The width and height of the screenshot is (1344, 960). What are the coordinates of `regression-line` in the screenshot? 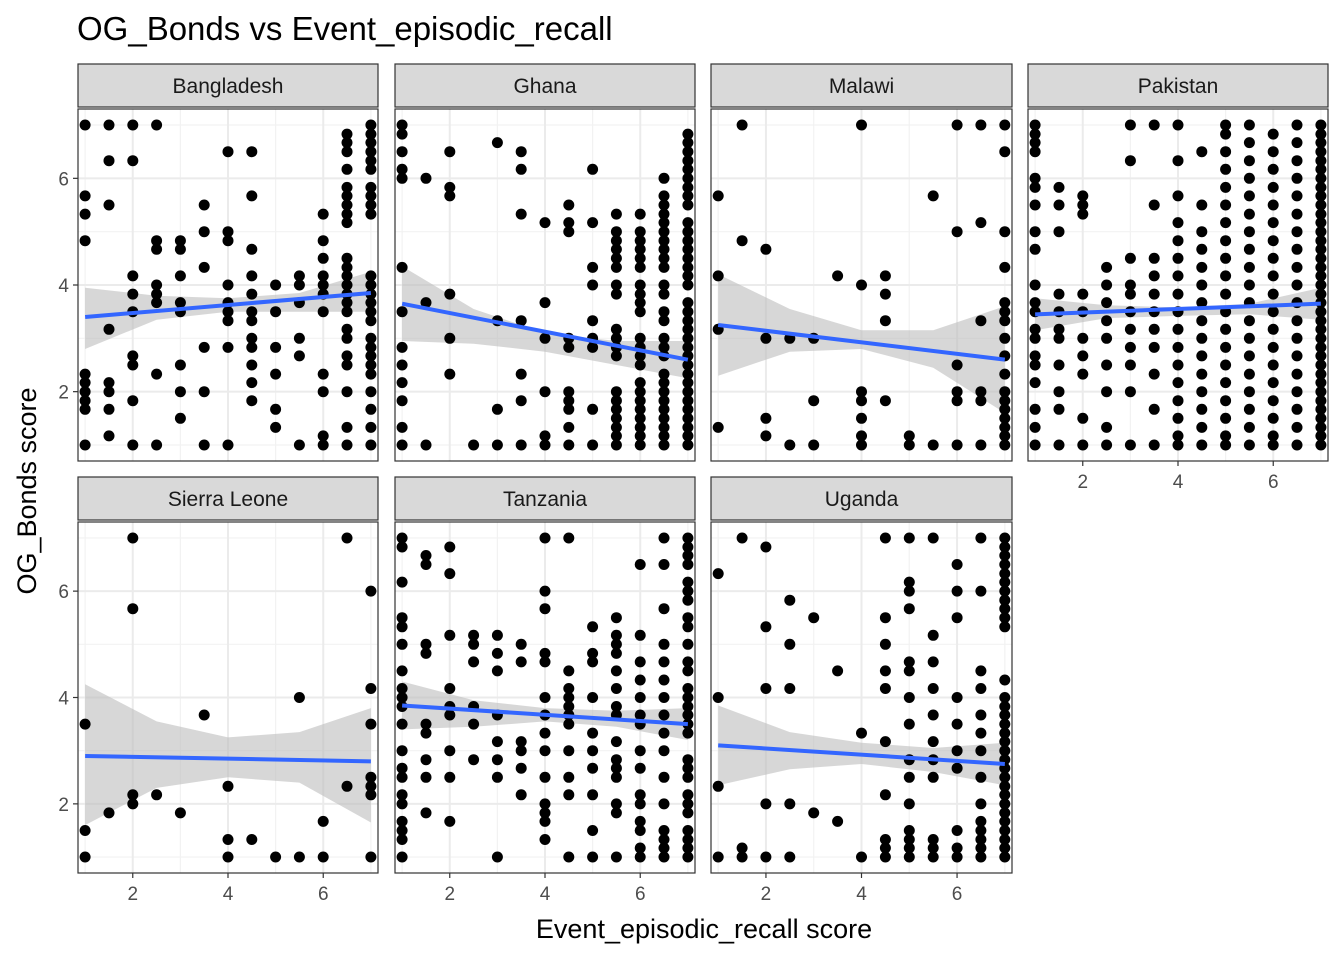 It's located at (545, 715).